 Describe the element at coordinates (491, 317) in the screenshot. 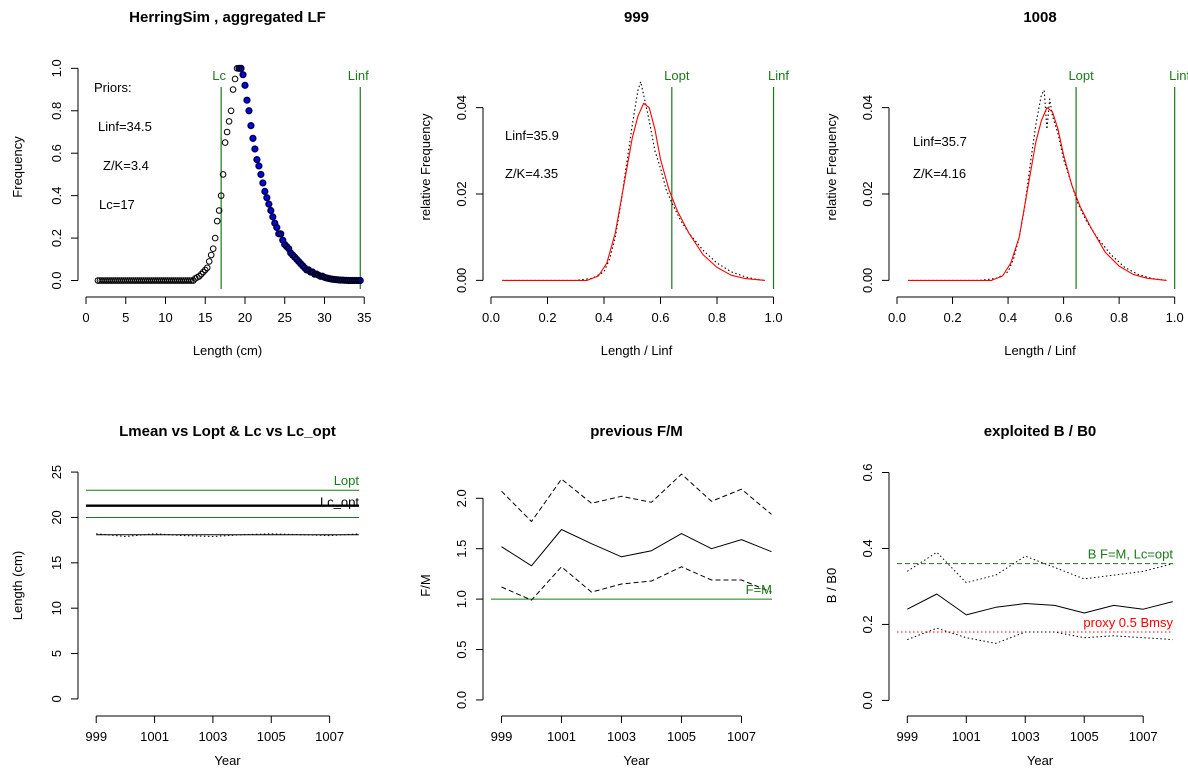

I see `x-tick-label: 0.0` at that location.